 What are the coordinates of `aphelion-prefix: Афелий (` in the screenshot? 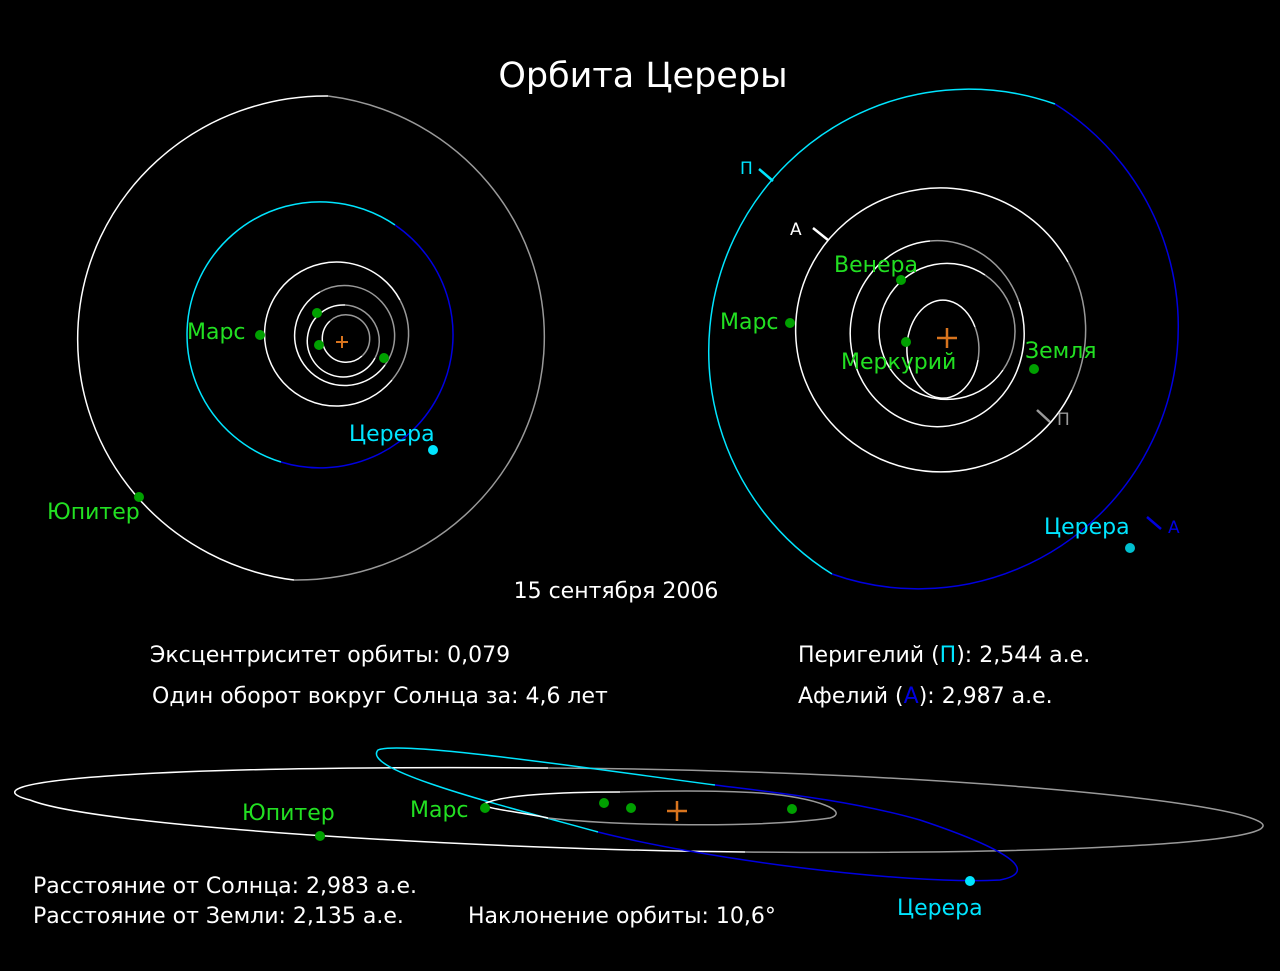 It's located at (851, 696).